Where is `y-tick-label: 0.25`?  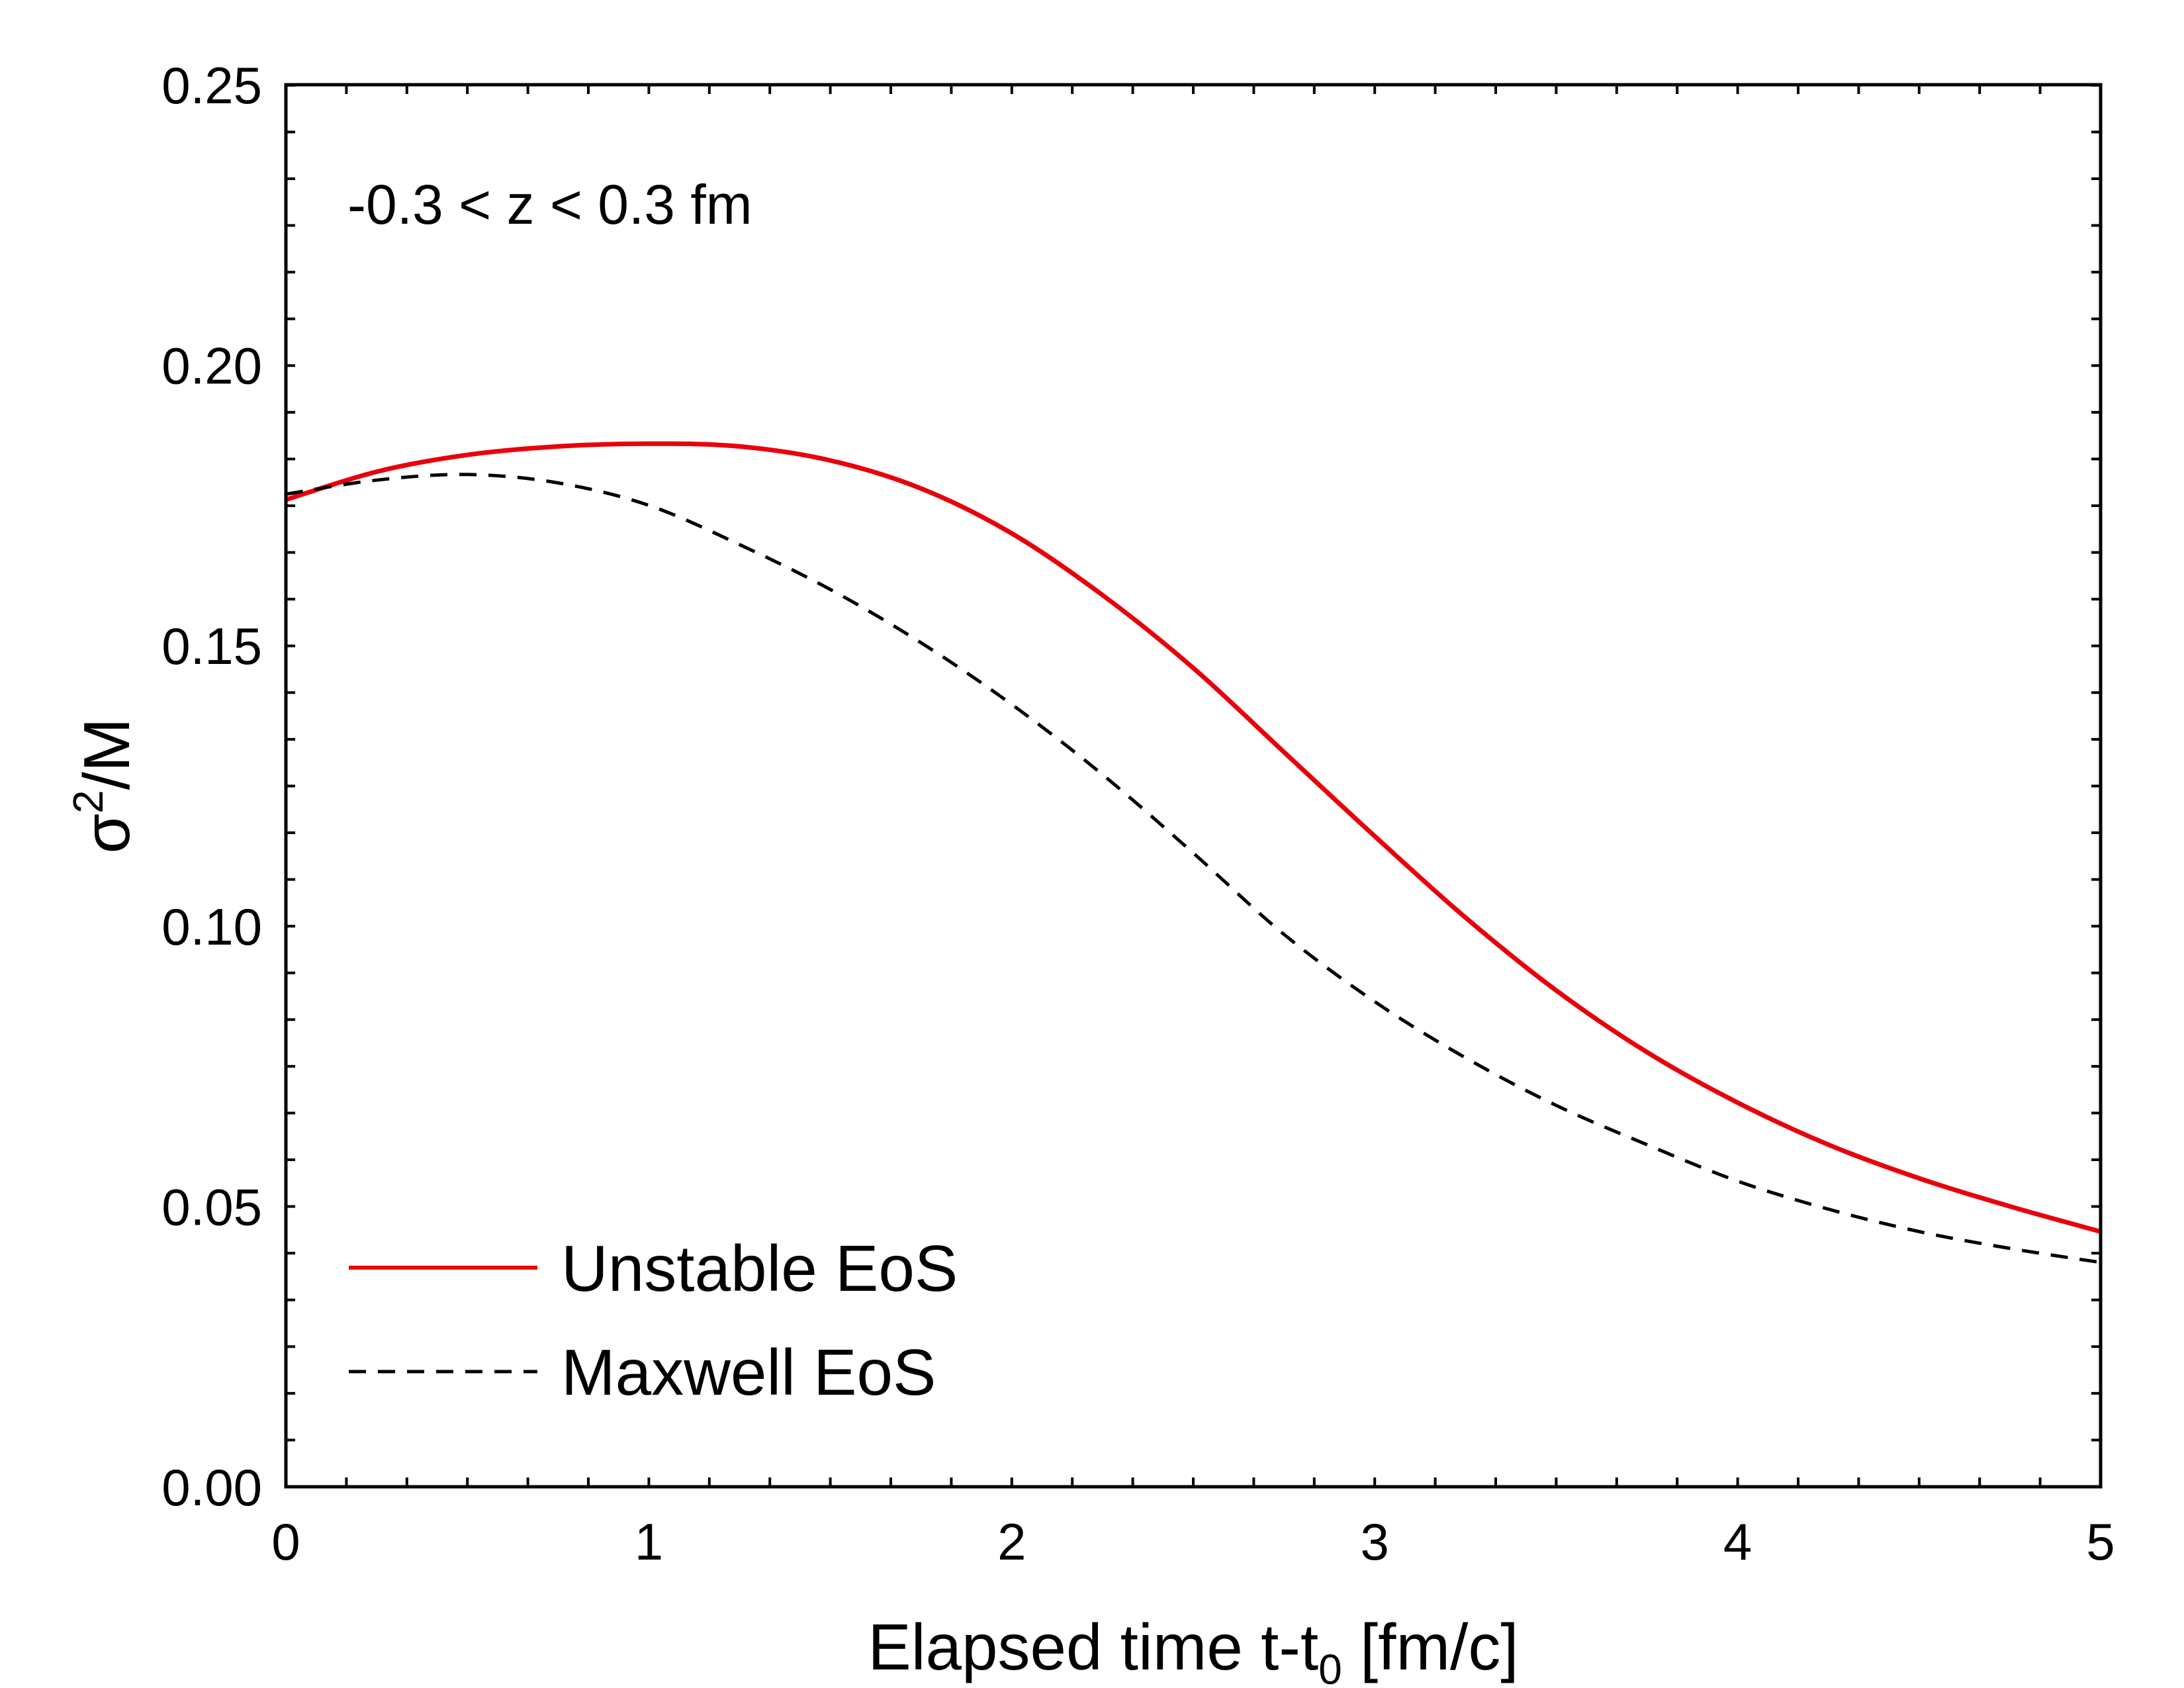 y-tick-label: 0.25 is located at coordinates (211, 85).